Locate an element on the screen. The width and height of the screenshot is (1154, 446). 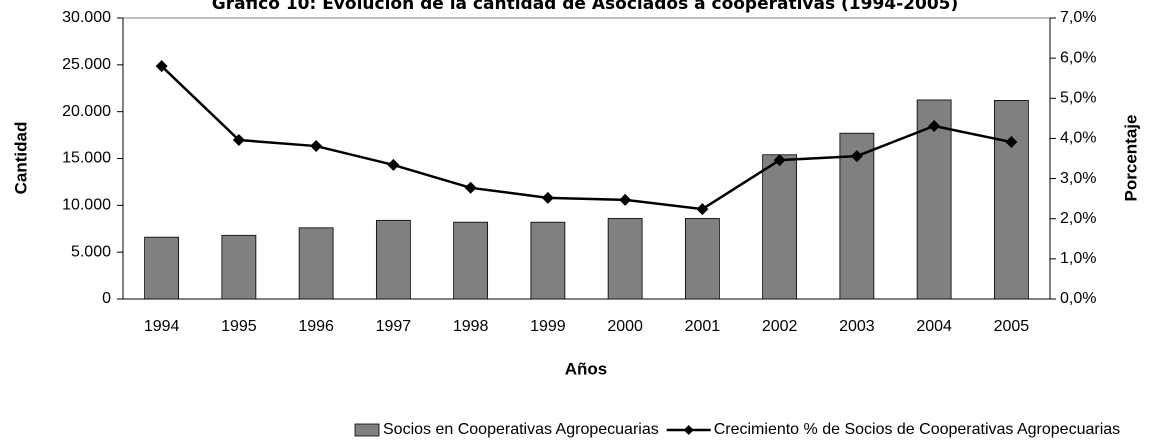
x-tick-label: 2005 is located at coordinates (1012, 326).